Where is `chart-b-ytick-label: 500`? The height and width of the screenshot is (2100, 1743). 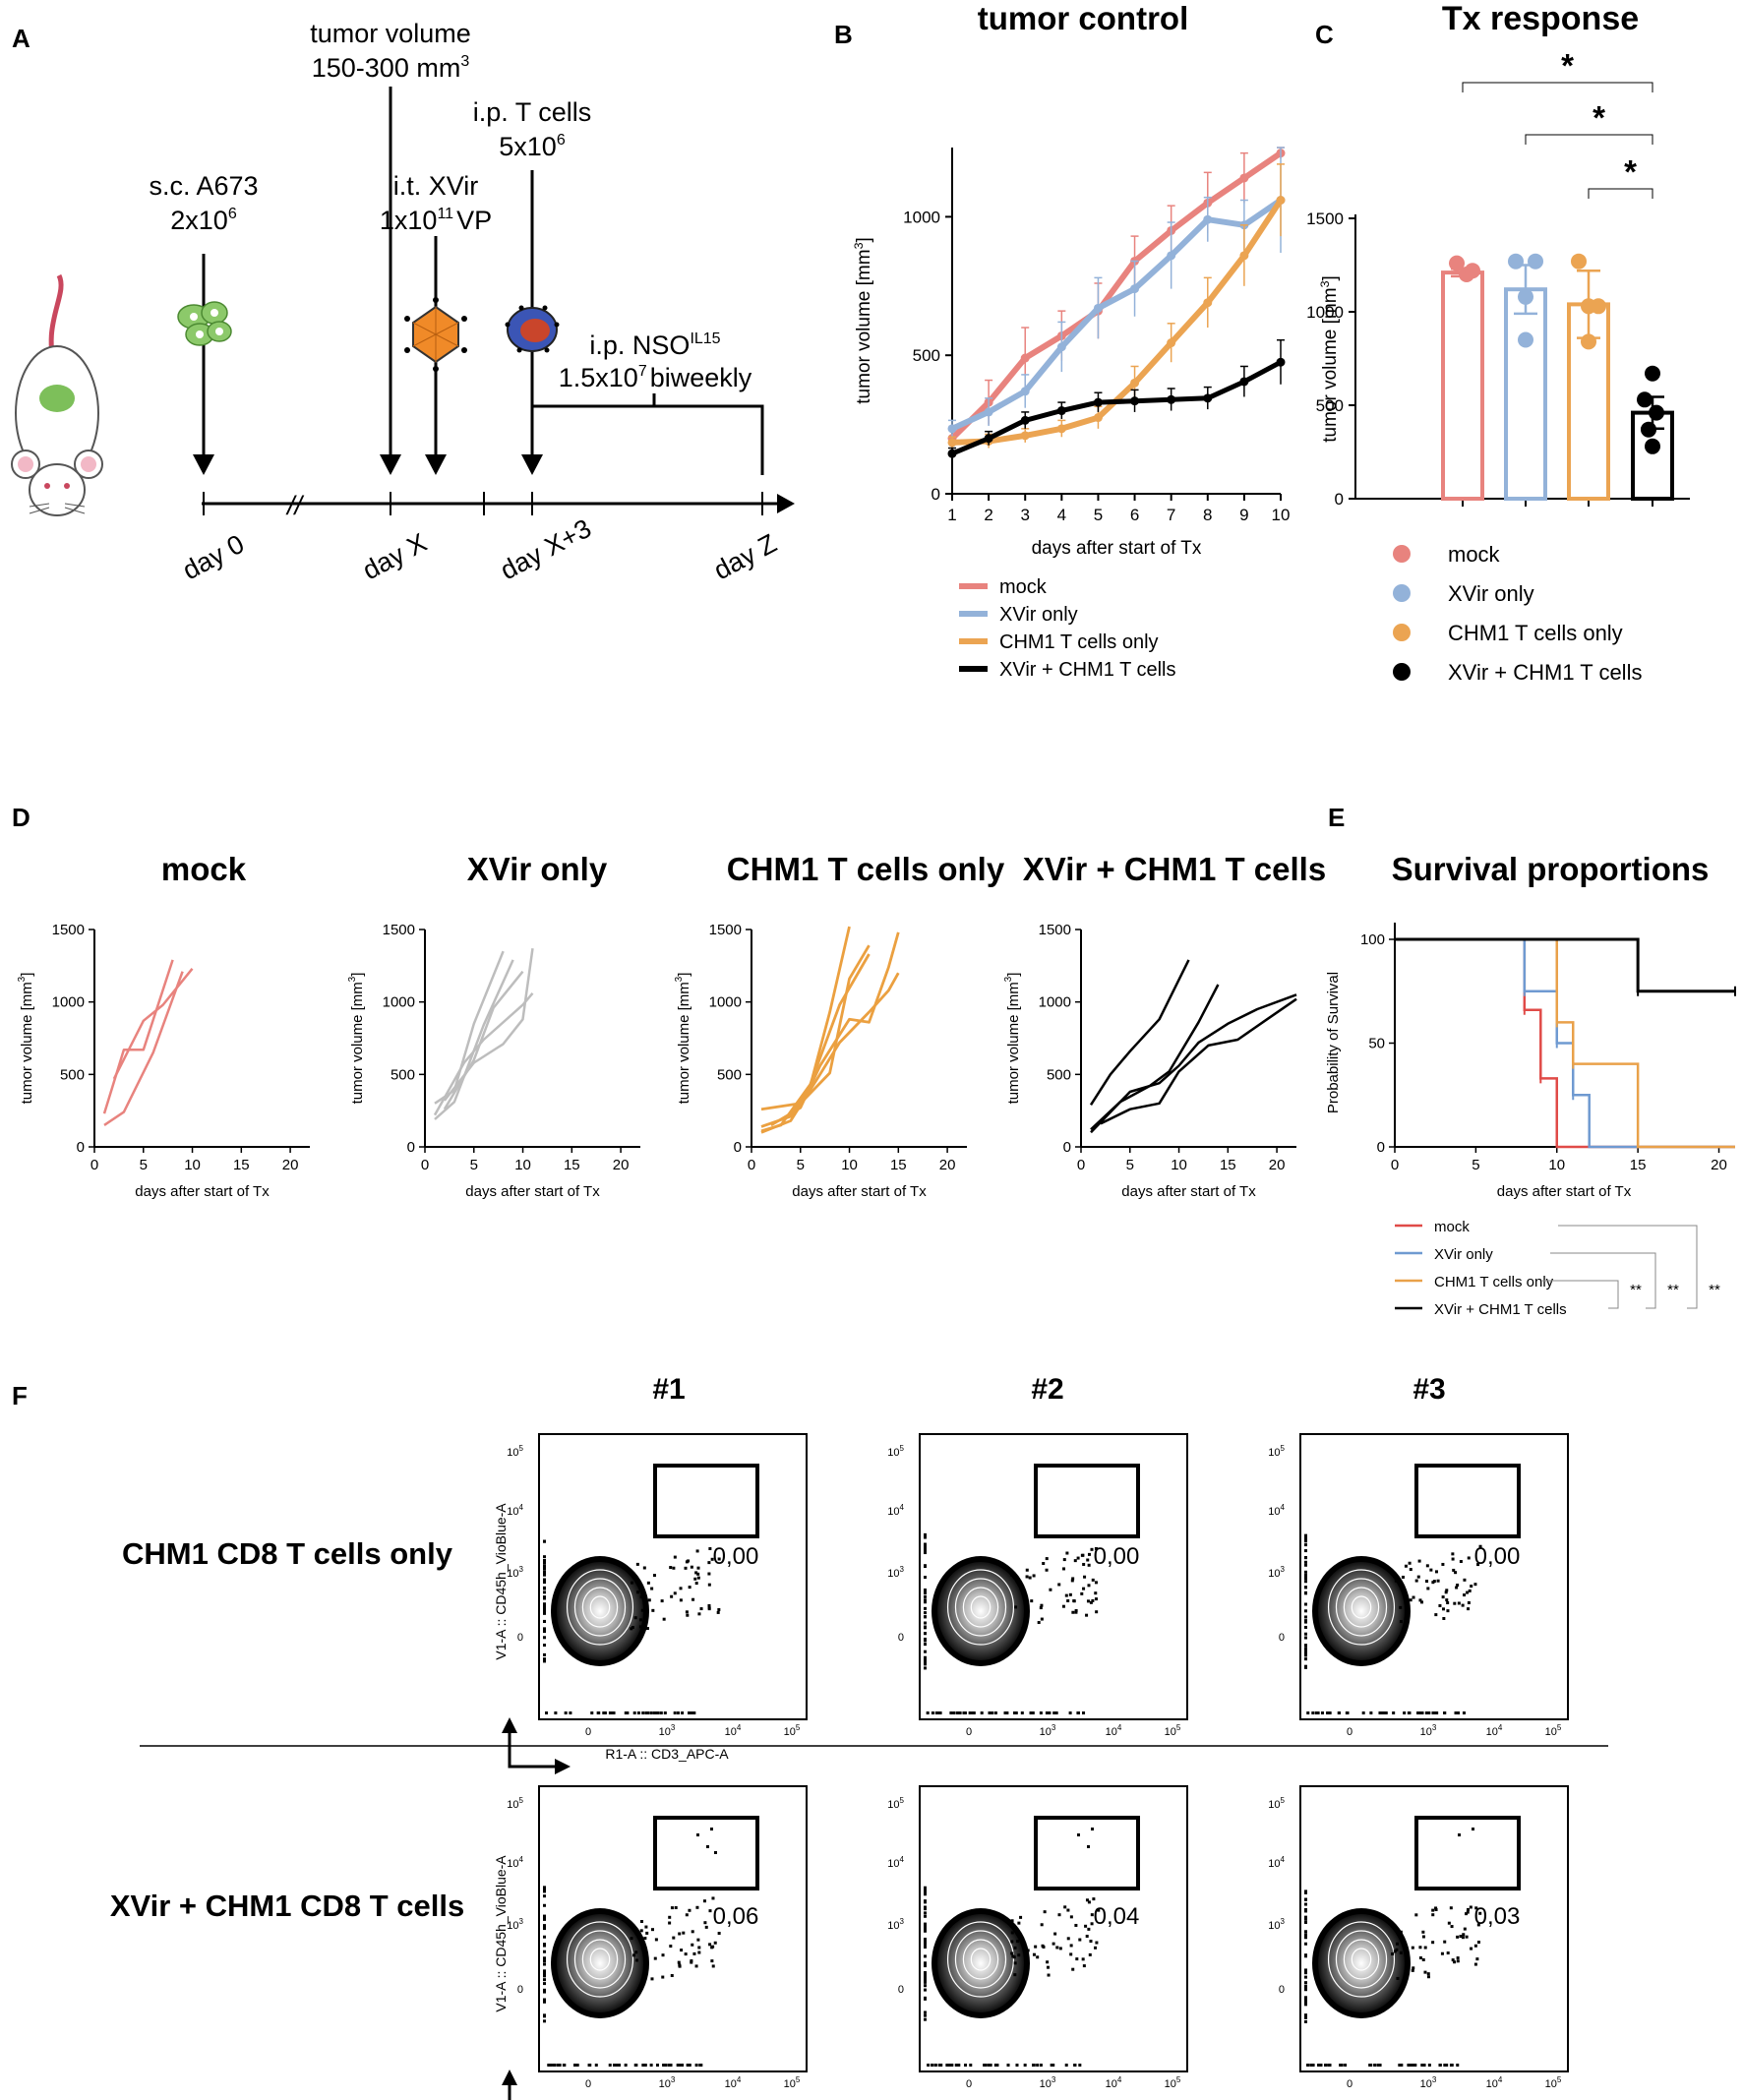
chart-b-ytick-label: 500 is located at coordinates (926, 355).